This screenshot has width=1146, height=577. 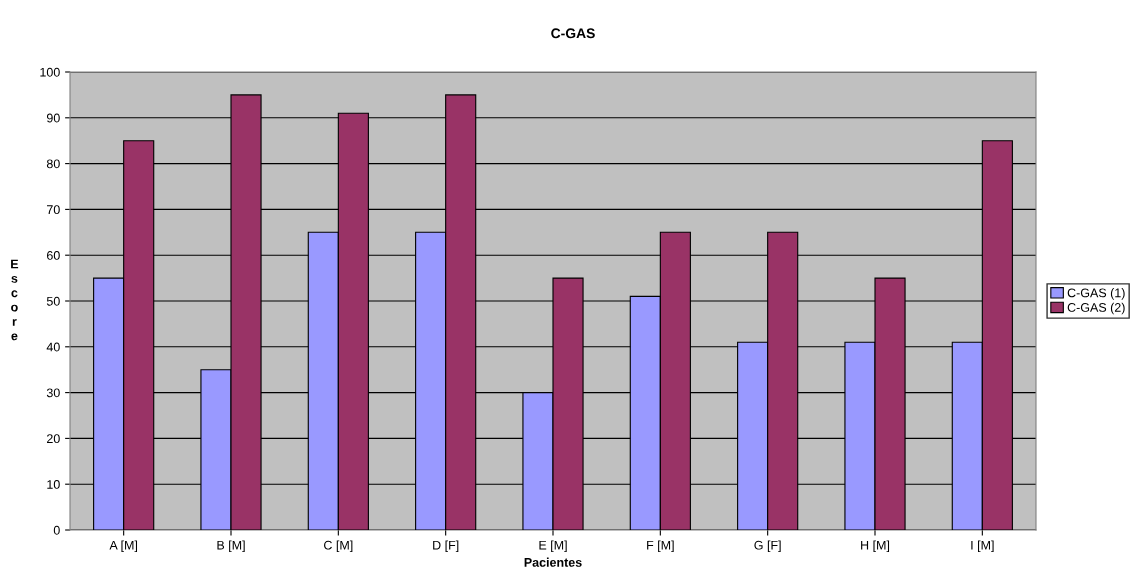 What do you see at coordinates (15, 300) in the screenshot?
I see `y-axis-title: Escore` at bounding box center [15, 300].